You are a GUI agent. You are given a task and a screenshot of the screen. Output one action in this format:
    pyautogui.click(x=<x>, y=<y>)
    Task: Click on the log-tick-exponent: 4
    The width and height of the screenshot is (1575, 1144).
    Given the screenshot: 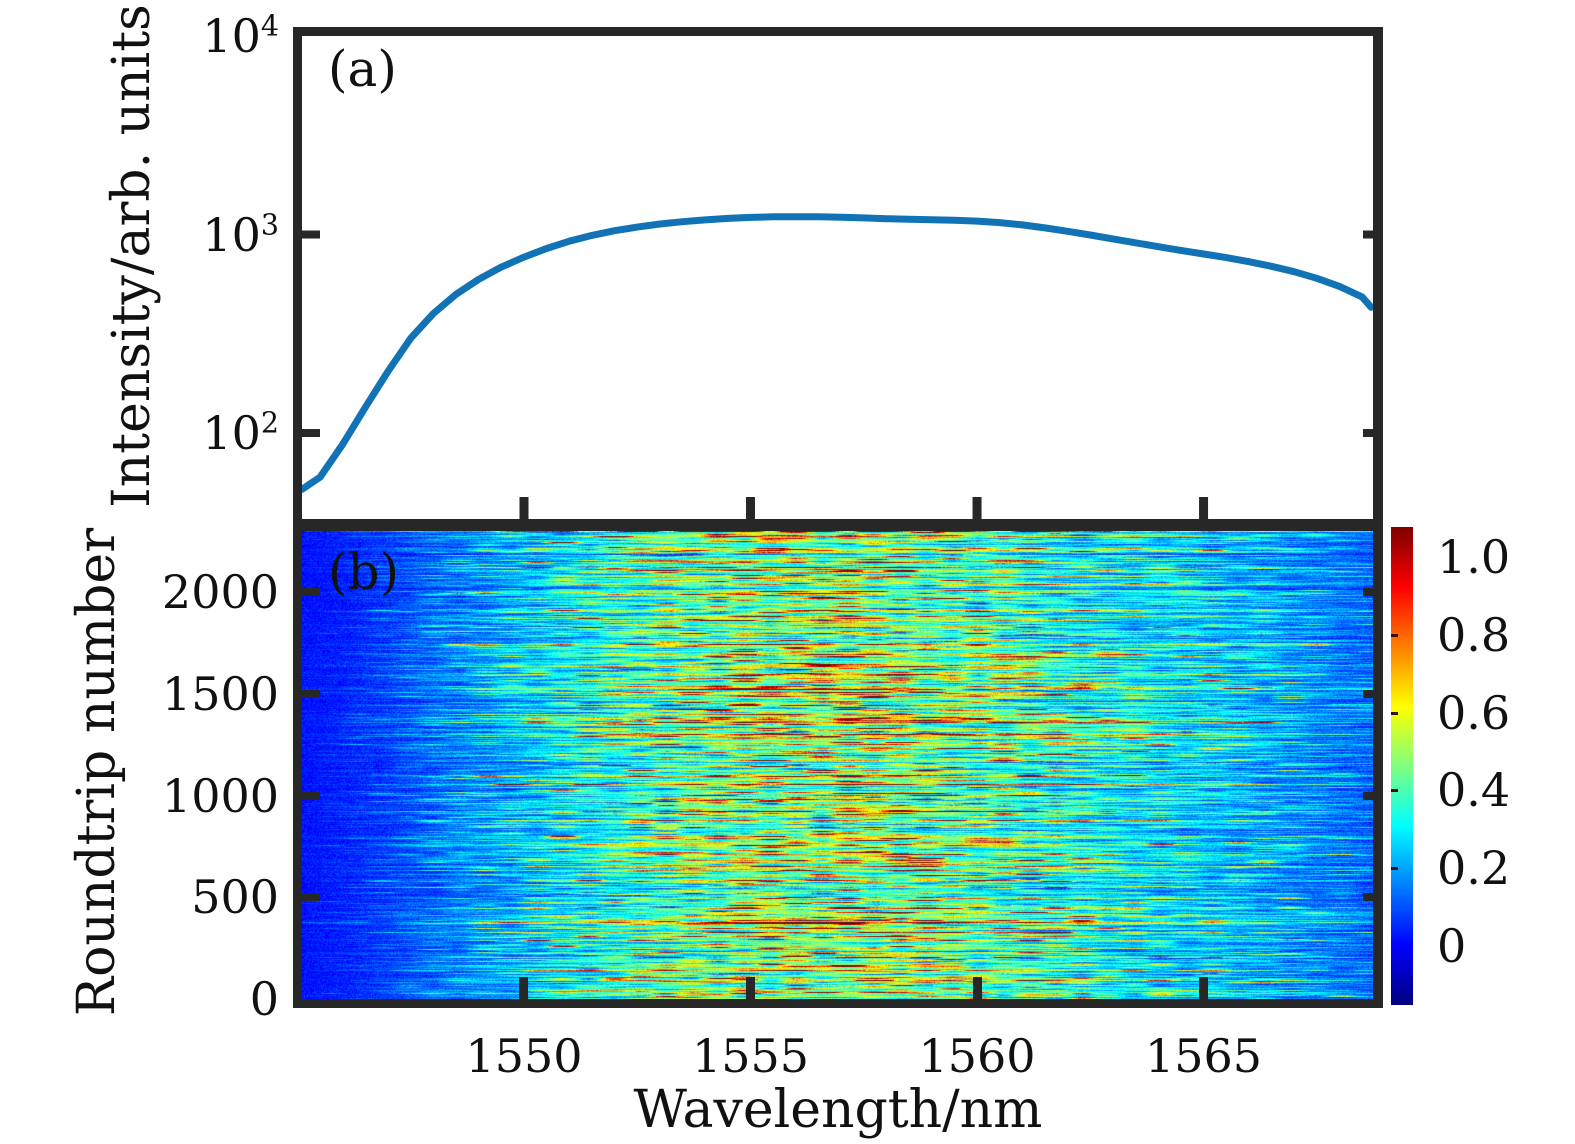 What is the action you would take?
    pyautogui.click(x=269, y=26)
    